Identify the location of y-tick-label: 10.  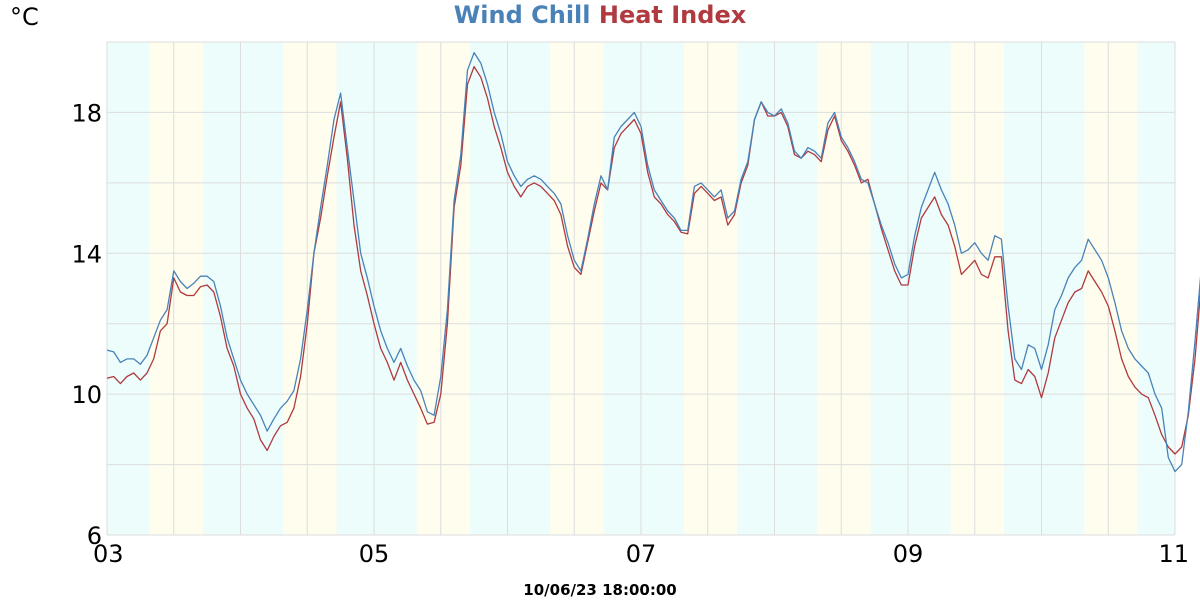
(86, 395).